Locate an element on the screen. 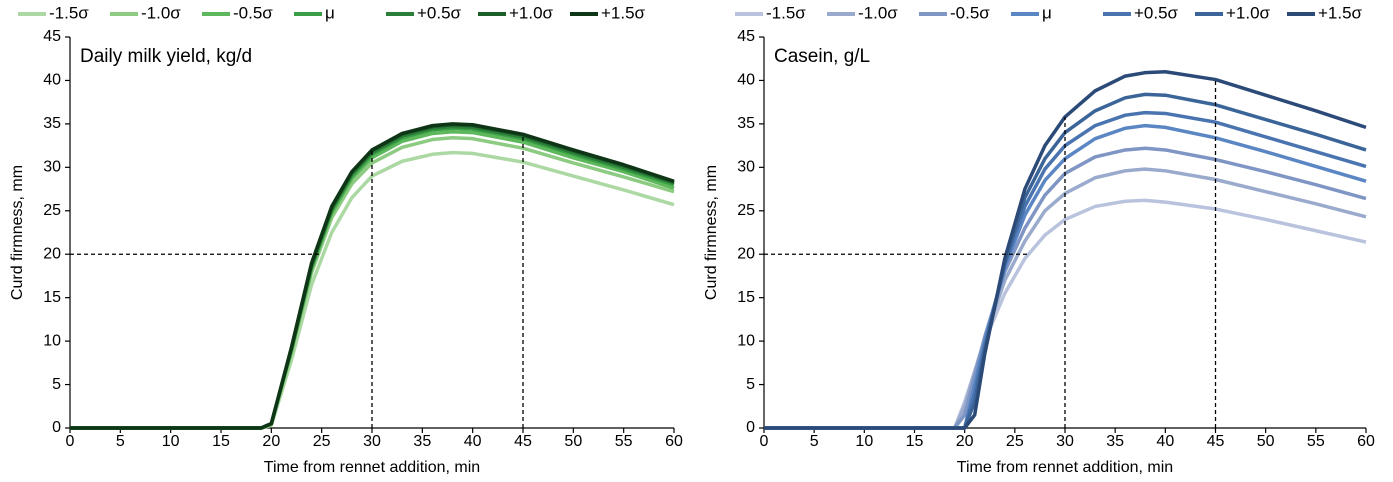  panel-annotation: Daily milk yield, kg/d is located at coordinates (166, 56).